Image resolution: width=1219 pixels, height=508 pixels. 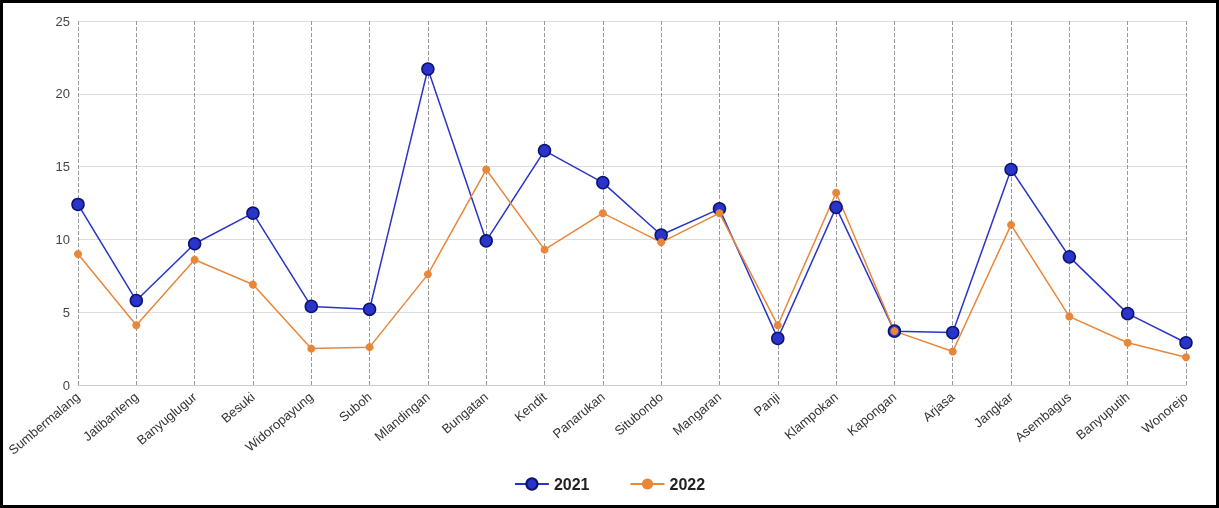 What do you see at coordinates (571, 484) in the screenshot?
I see `legend-label: 2021` at bounding box center [571, 484].